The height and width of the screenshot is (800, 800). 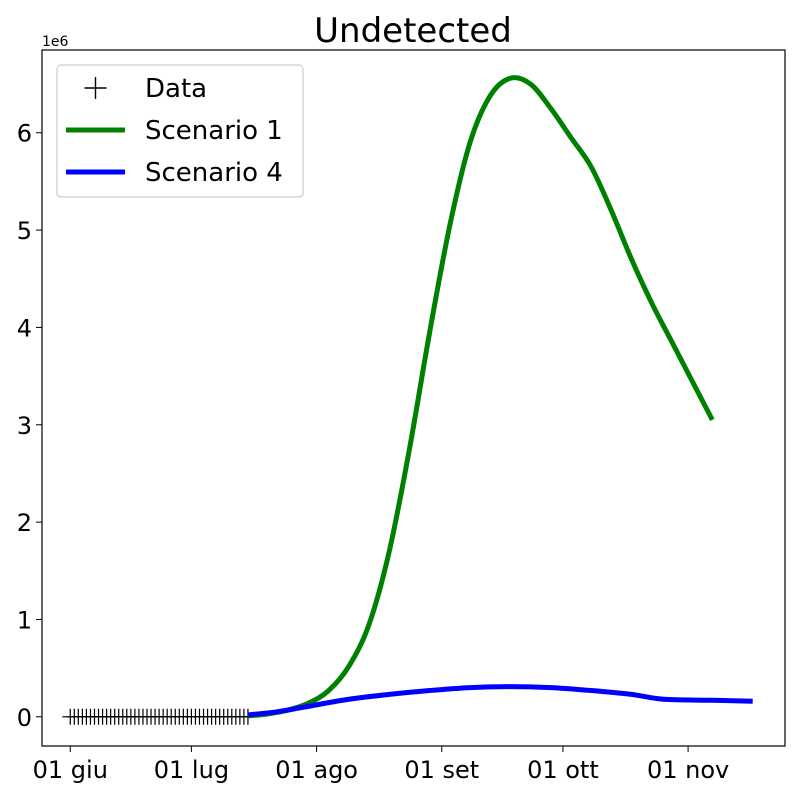 I want to click on legend-box, so click(x=180, y=131).